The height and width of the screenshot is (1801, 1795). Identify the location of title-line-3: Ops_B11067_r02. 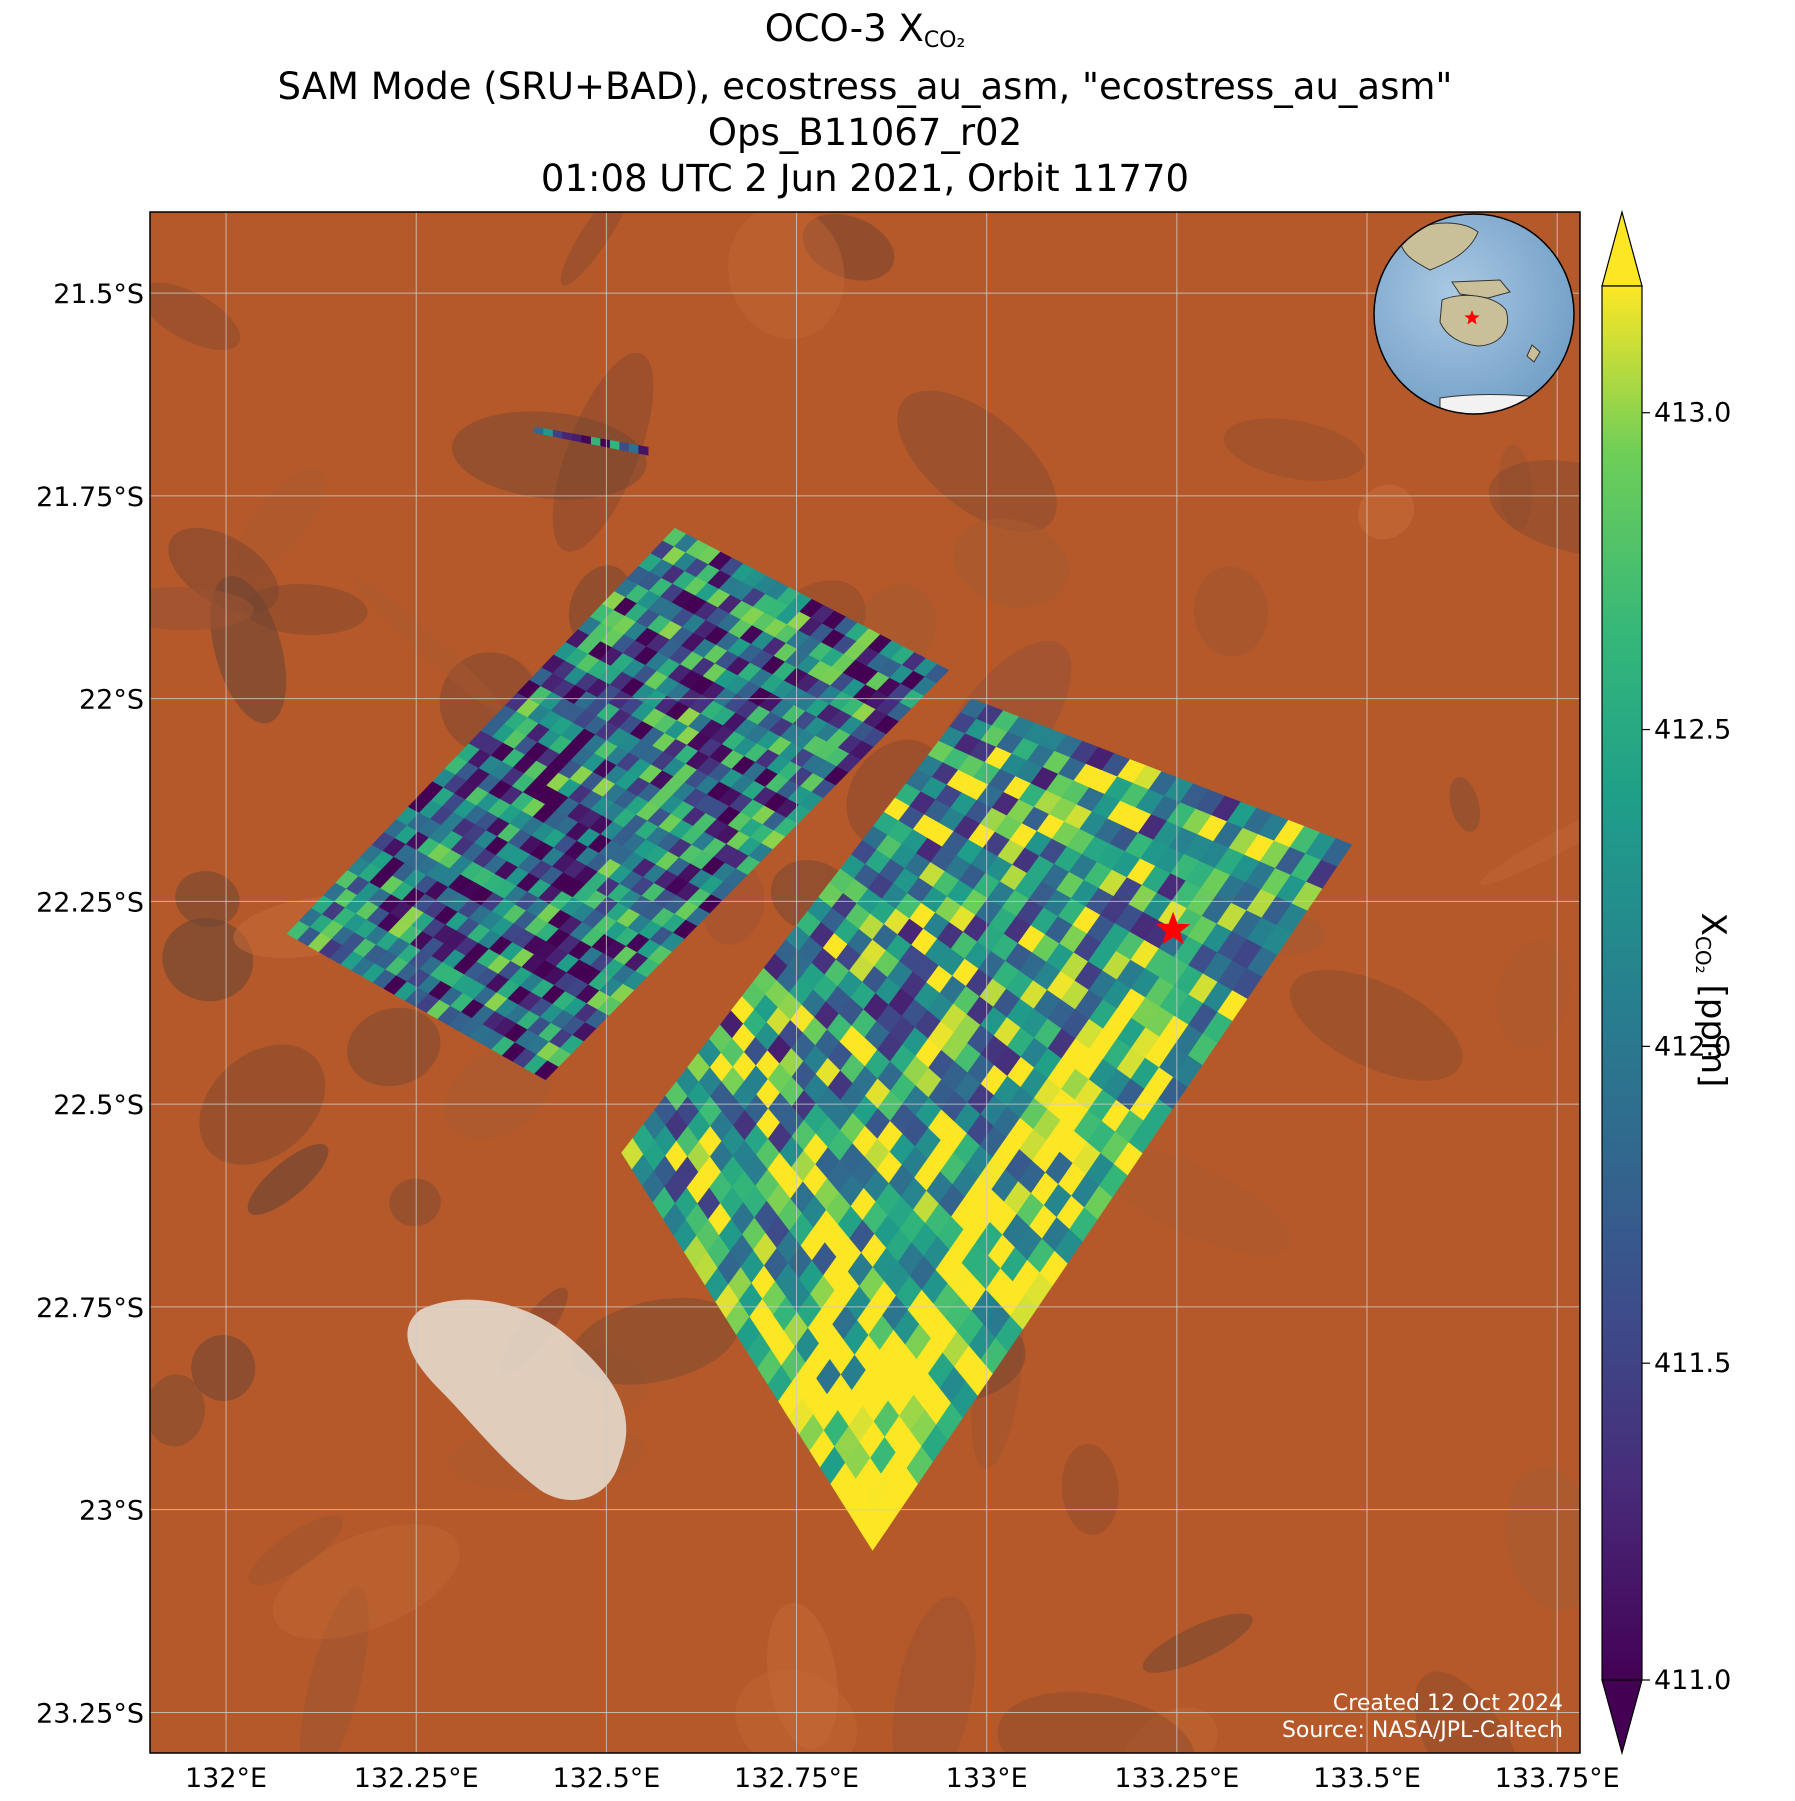
(865, 132).